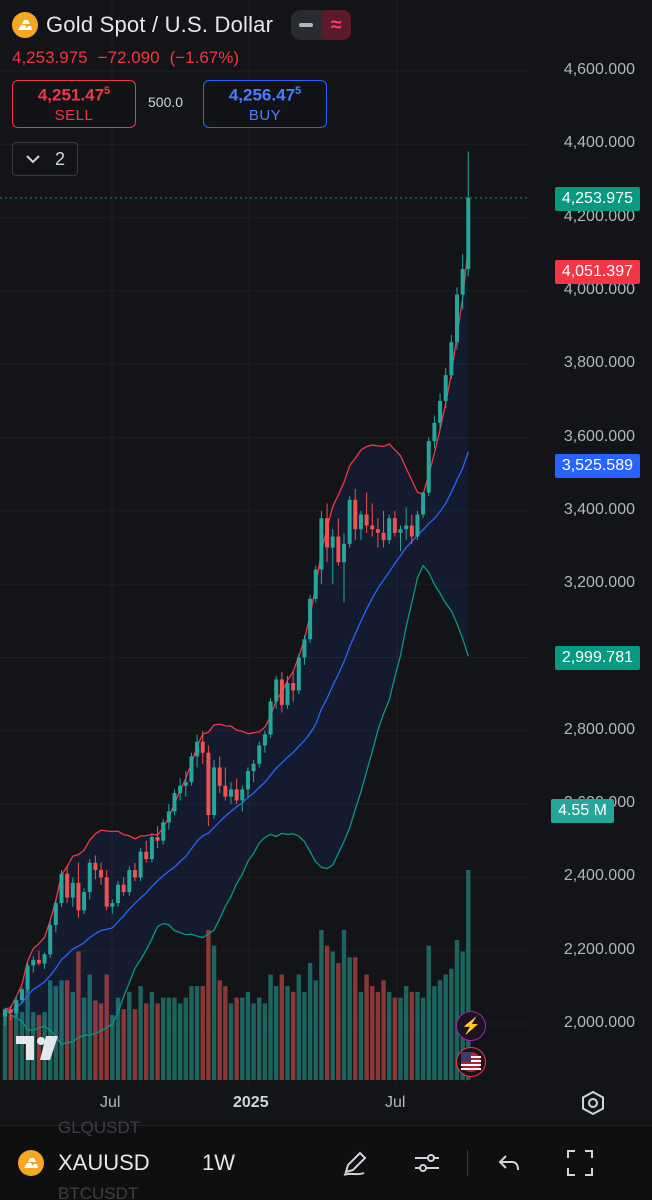  I want to click on indicators-toggle-button: 2, so click(45, 159).